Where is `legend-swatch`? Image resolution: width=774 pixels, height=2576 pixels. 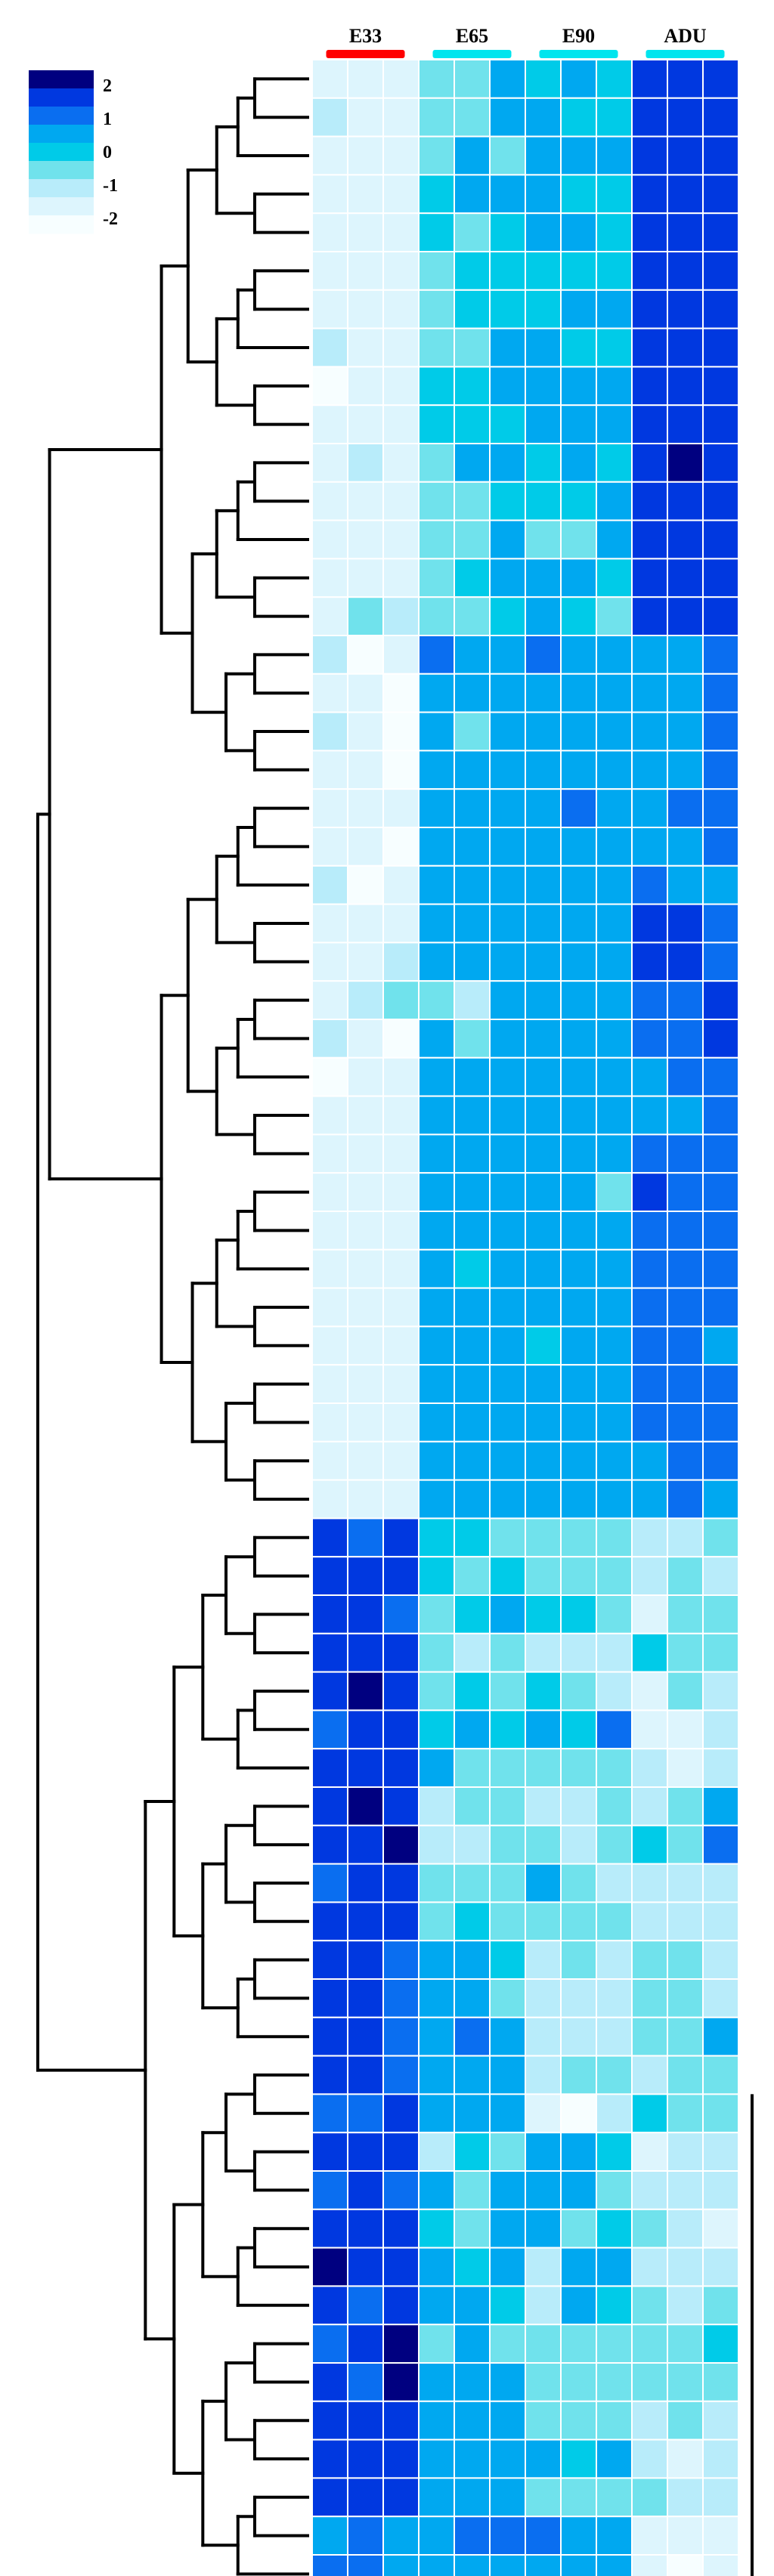 legend-swatch is located at coordinates (61, 206).